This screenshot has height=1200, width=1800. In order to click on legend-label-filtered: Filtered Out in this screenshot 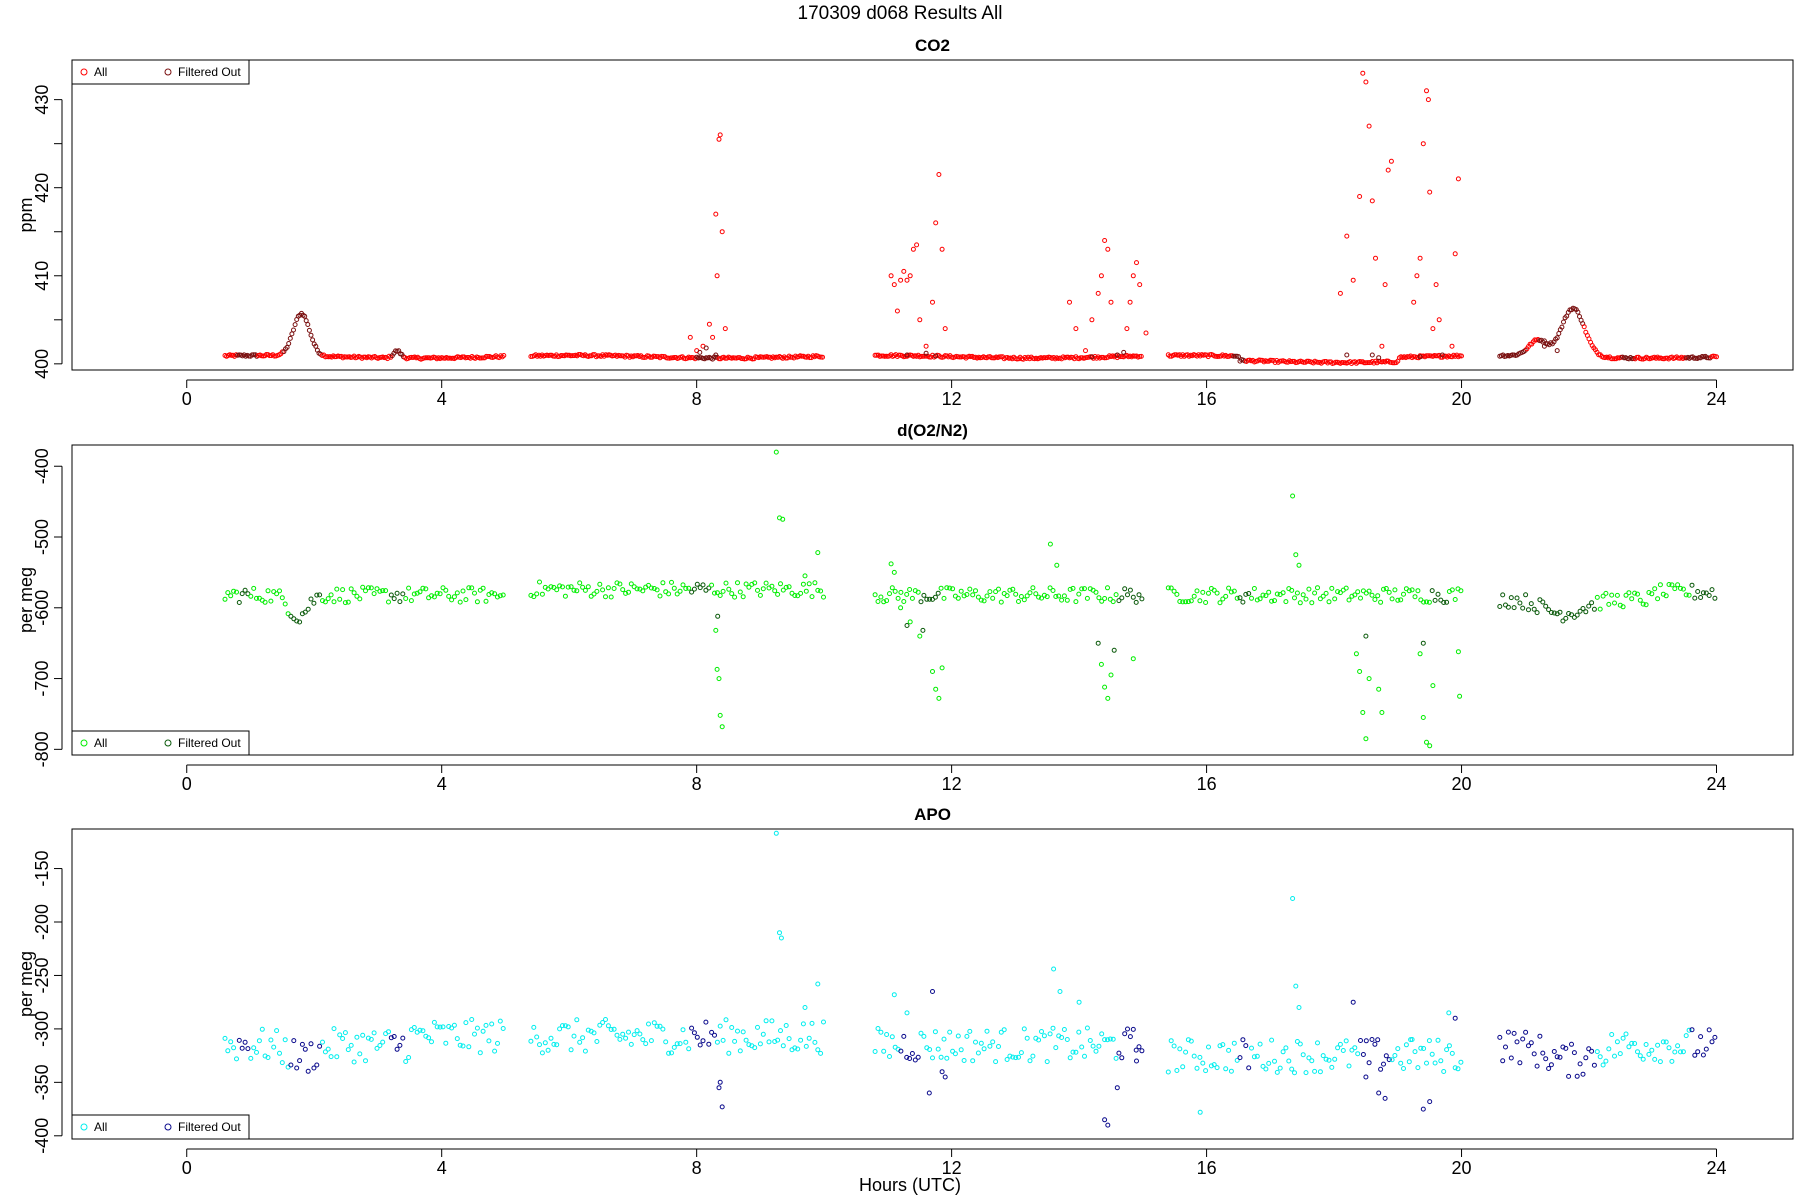, I will do `click(209, 72)`.